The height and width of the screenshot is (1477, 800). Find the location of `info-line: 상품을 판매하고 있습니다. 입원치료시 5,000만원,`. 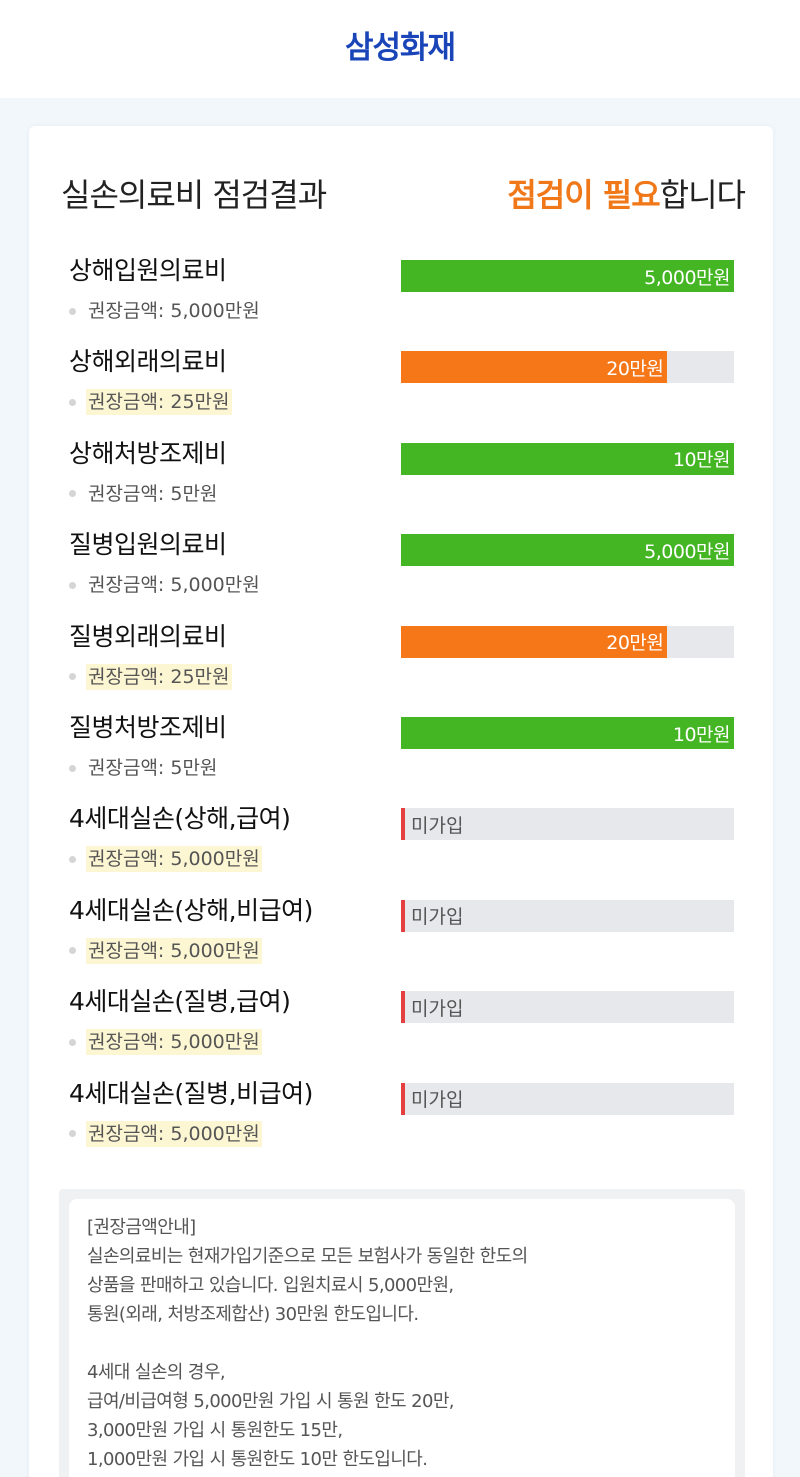

info-line: 상품을 판매하고 있습니다. 입원치료시 5,000만원, is located at coordinates (270, 1285).